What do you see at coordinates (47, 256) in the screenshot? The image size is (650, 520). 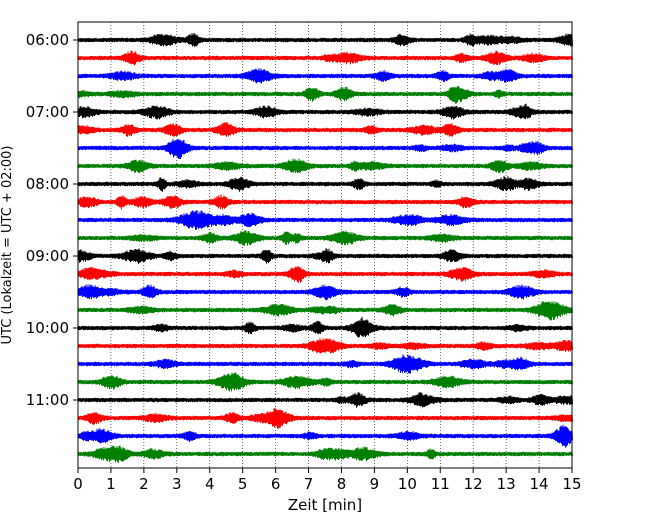 I see `y-tick-label: 09:00` at bounding box center [47, 256].